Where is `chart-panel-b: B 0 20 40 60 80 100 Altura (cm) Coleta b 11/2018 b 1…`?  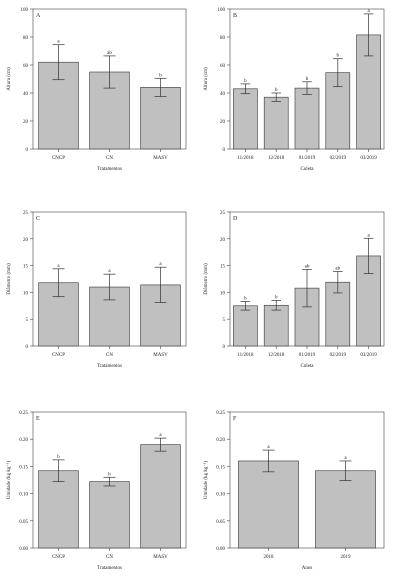 chart-panel-b: B 0 20 40 60 80 100 Altura (cm) Coleta b 11/2018 b 1… is located at coordinates (294, 90).